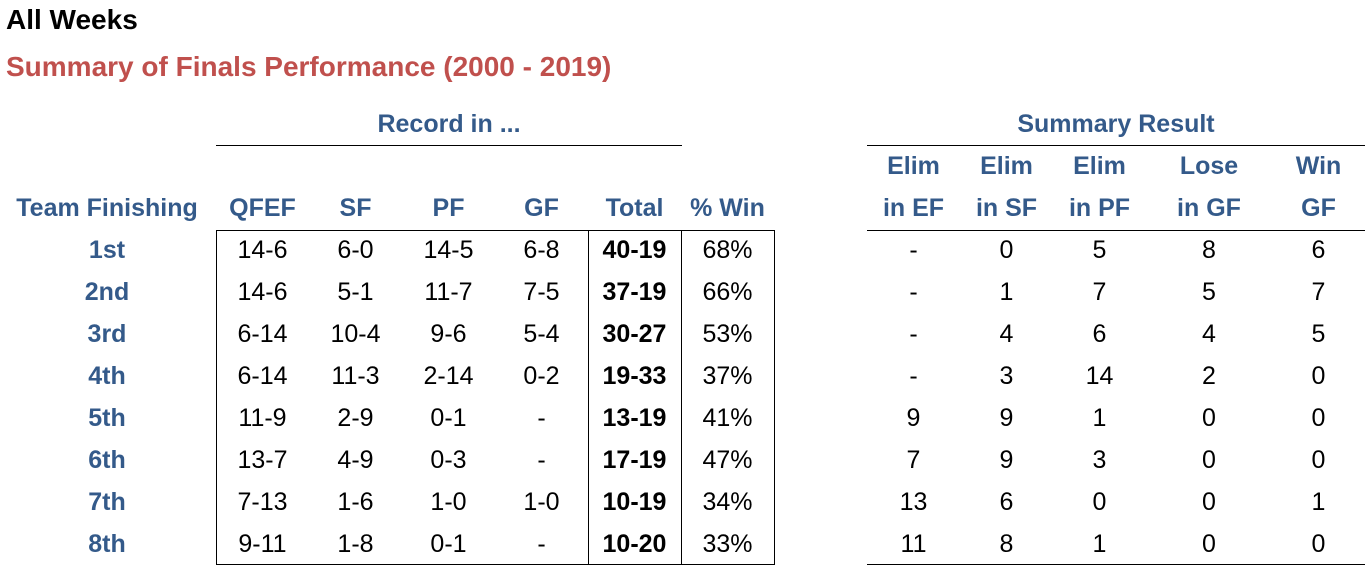  I want to click on cell-win-pct: 37%, so click(727, 376).